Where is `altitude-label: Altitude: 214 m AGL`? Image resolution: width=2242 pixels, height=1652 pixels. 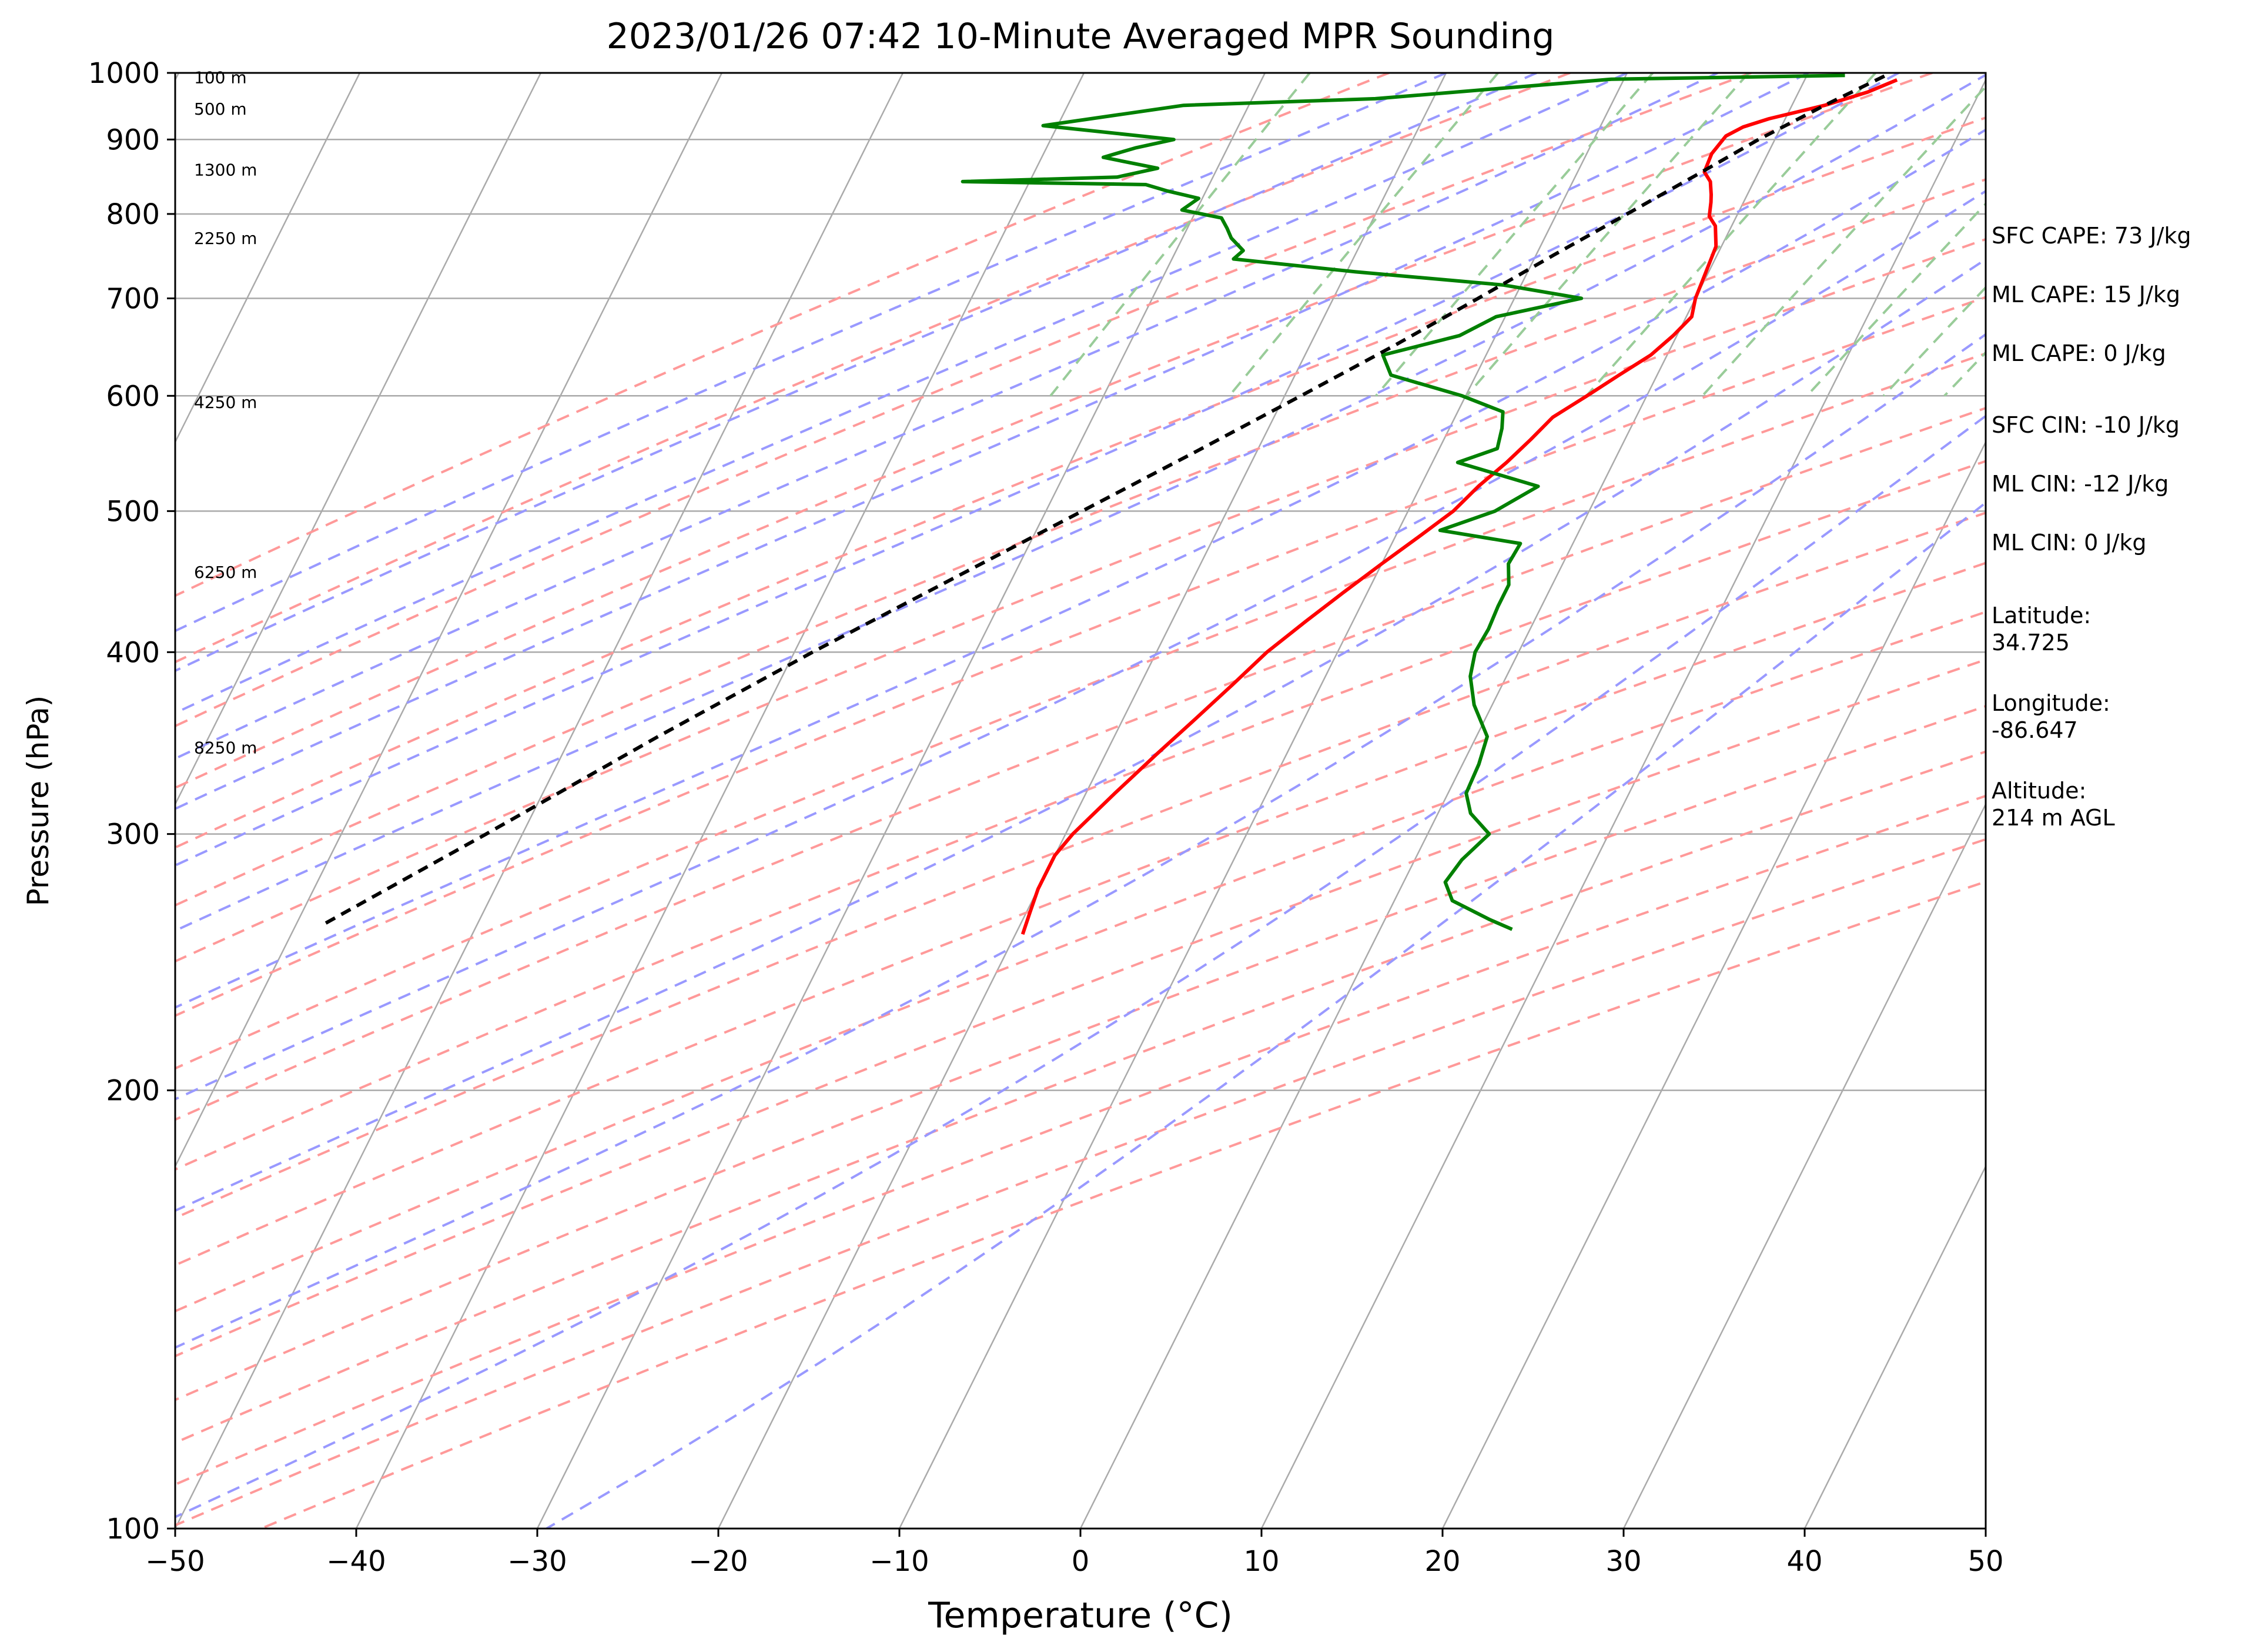
altitude-label: Altitude: 214 m AGL is located at coordinates (2054, 805).